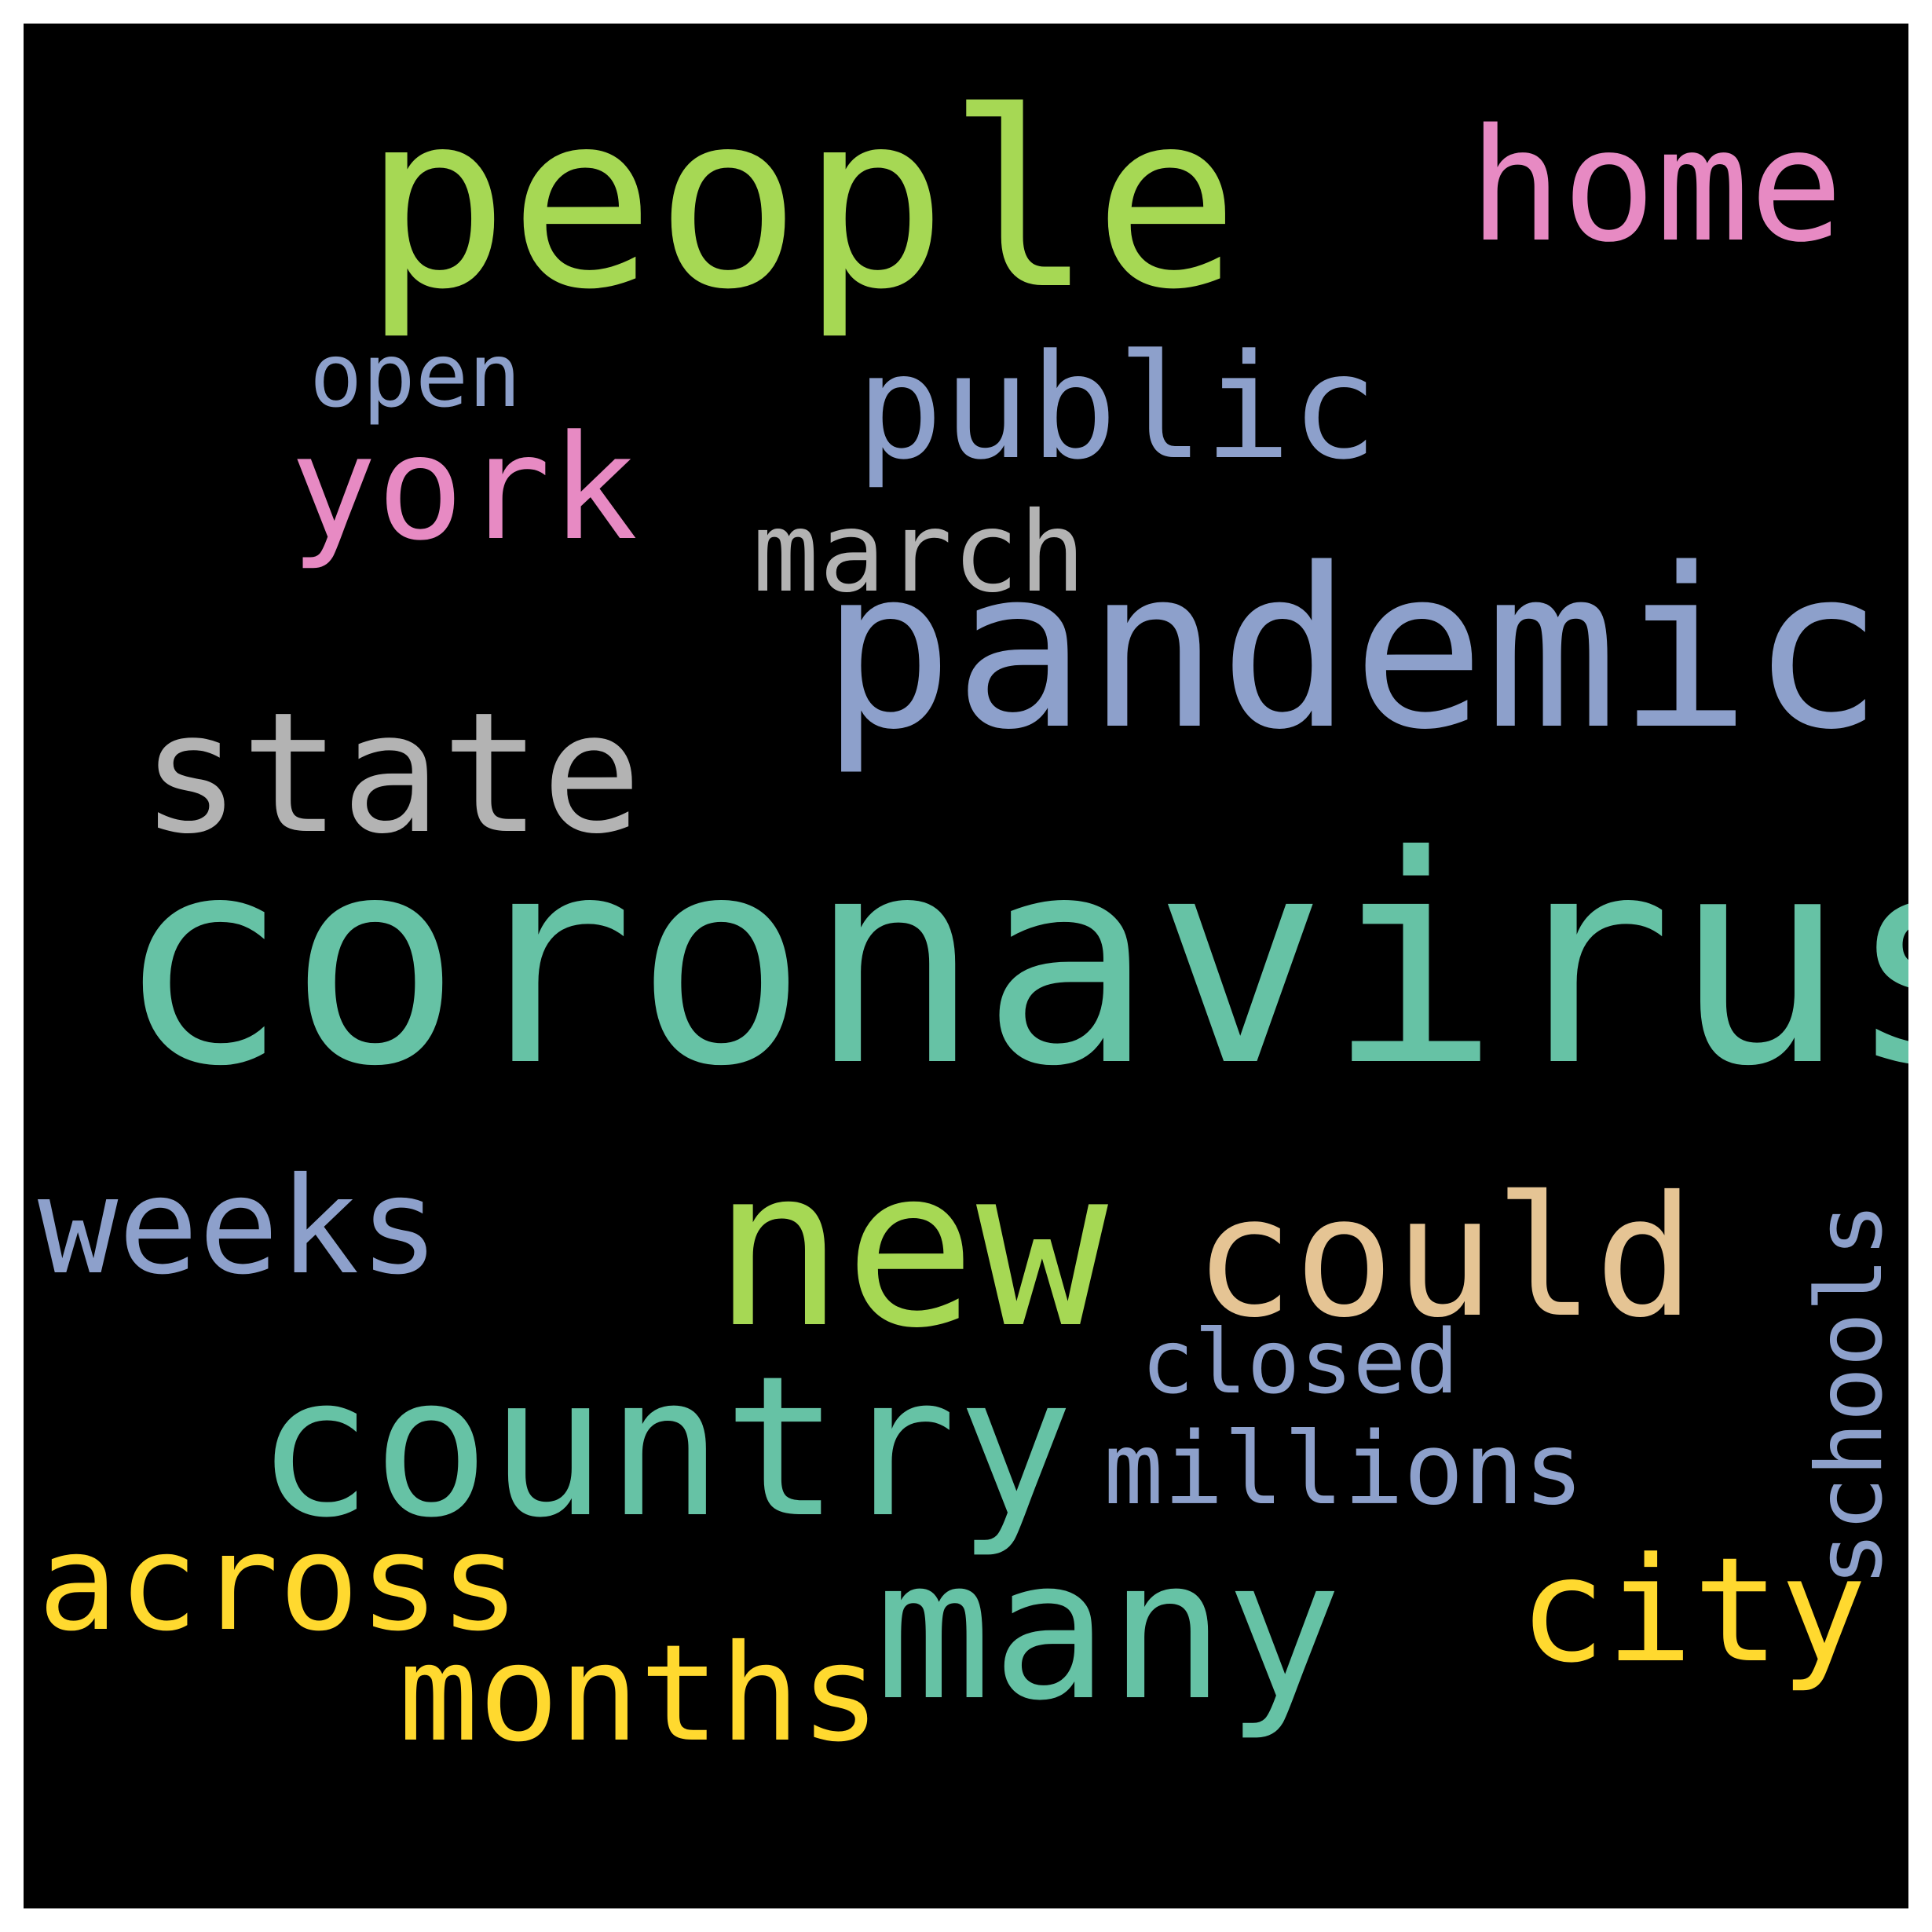  I want to click on word-pandemic: pandemic, so click(1353, 650).